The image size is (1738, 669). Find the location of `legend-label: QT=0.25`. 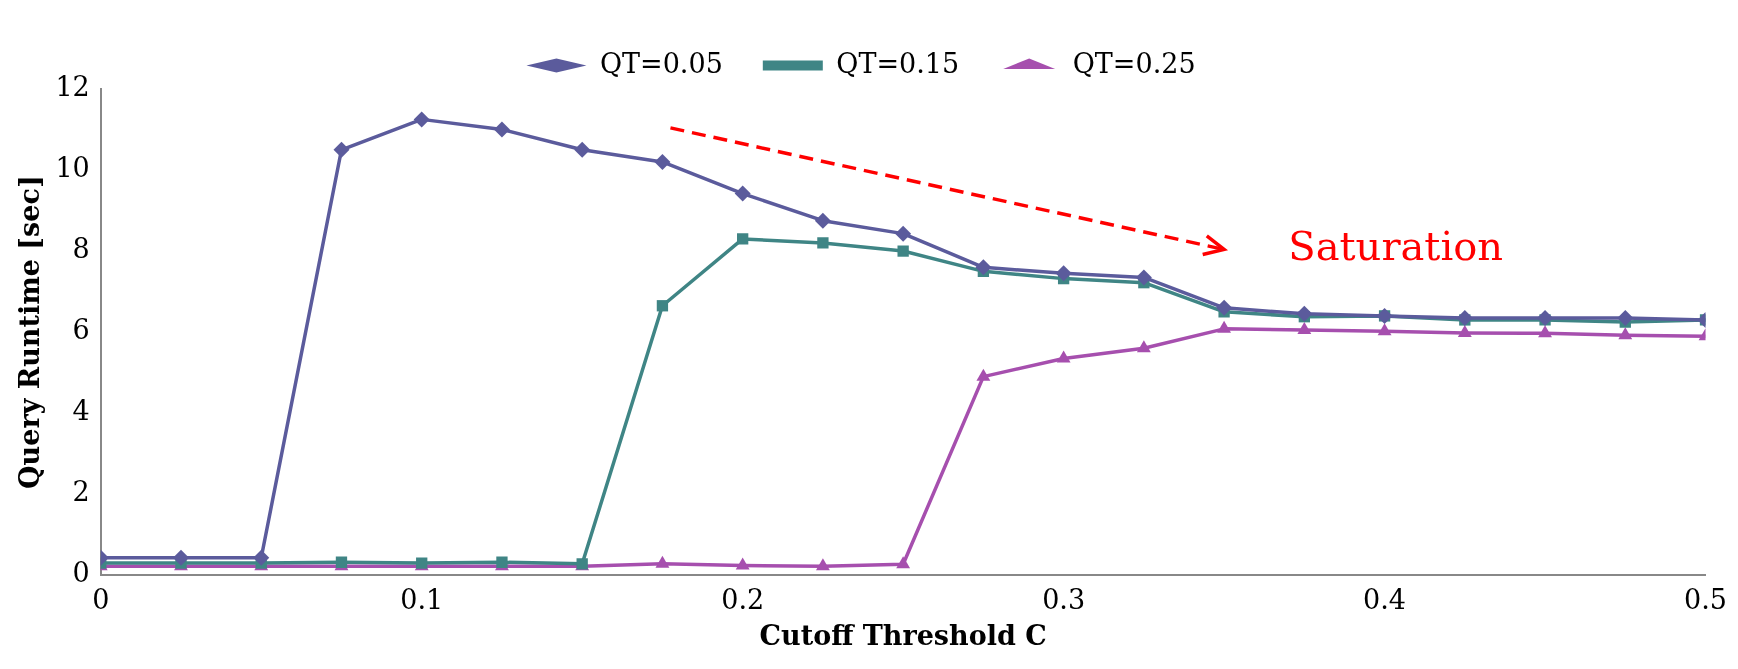

legend-label: QT=0.25 is located at coordinates (1134, 63).